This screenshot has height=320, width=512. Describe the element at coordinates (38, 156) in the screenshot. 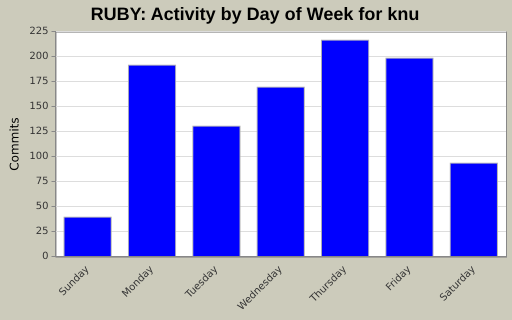

I see `y-tick-label: 100` at that location.